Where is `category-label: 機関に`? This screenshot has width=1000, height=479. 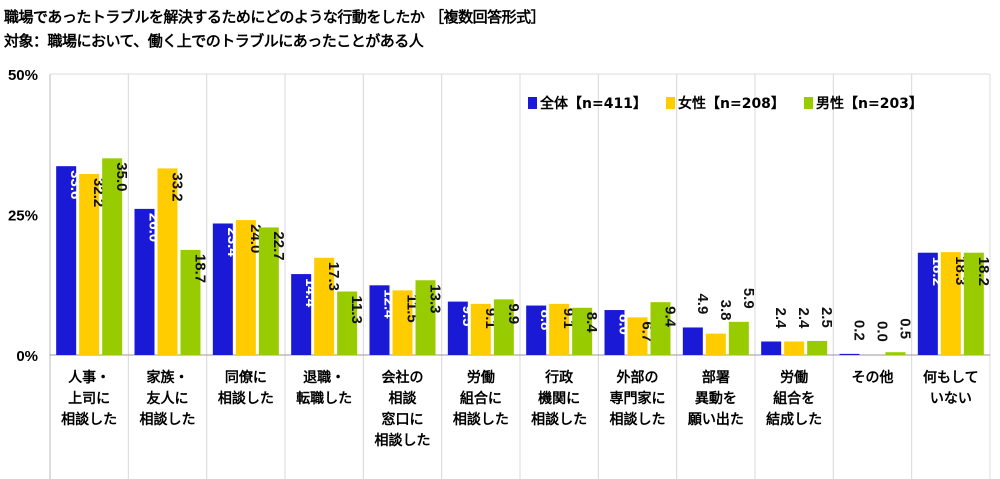 category-label: 機関に is located at coordinates (559, 398).